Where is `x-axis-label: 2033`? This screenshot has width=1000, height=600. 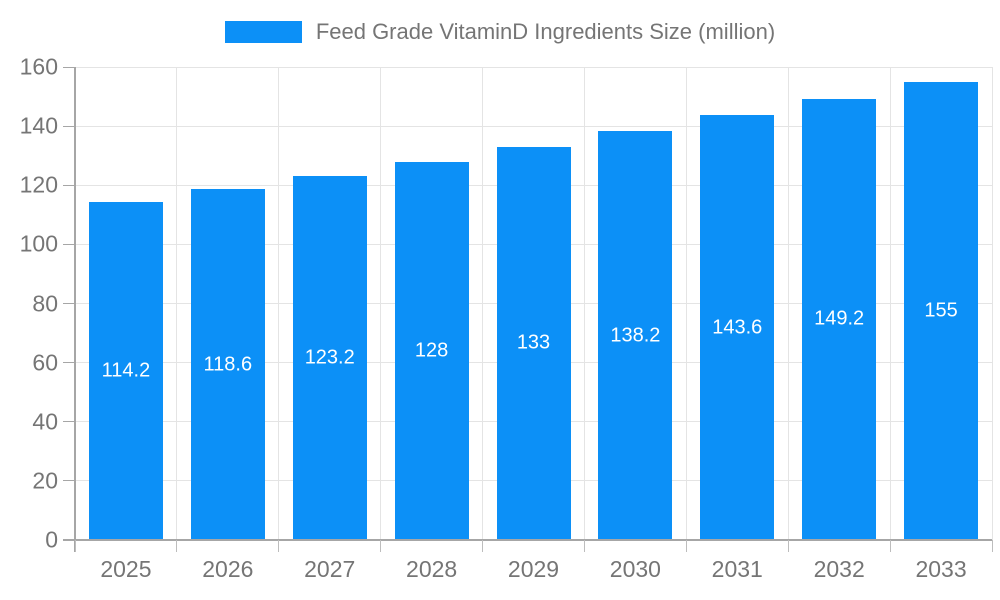 x-axis-label: 2033 is located at coordinates (941, 569).